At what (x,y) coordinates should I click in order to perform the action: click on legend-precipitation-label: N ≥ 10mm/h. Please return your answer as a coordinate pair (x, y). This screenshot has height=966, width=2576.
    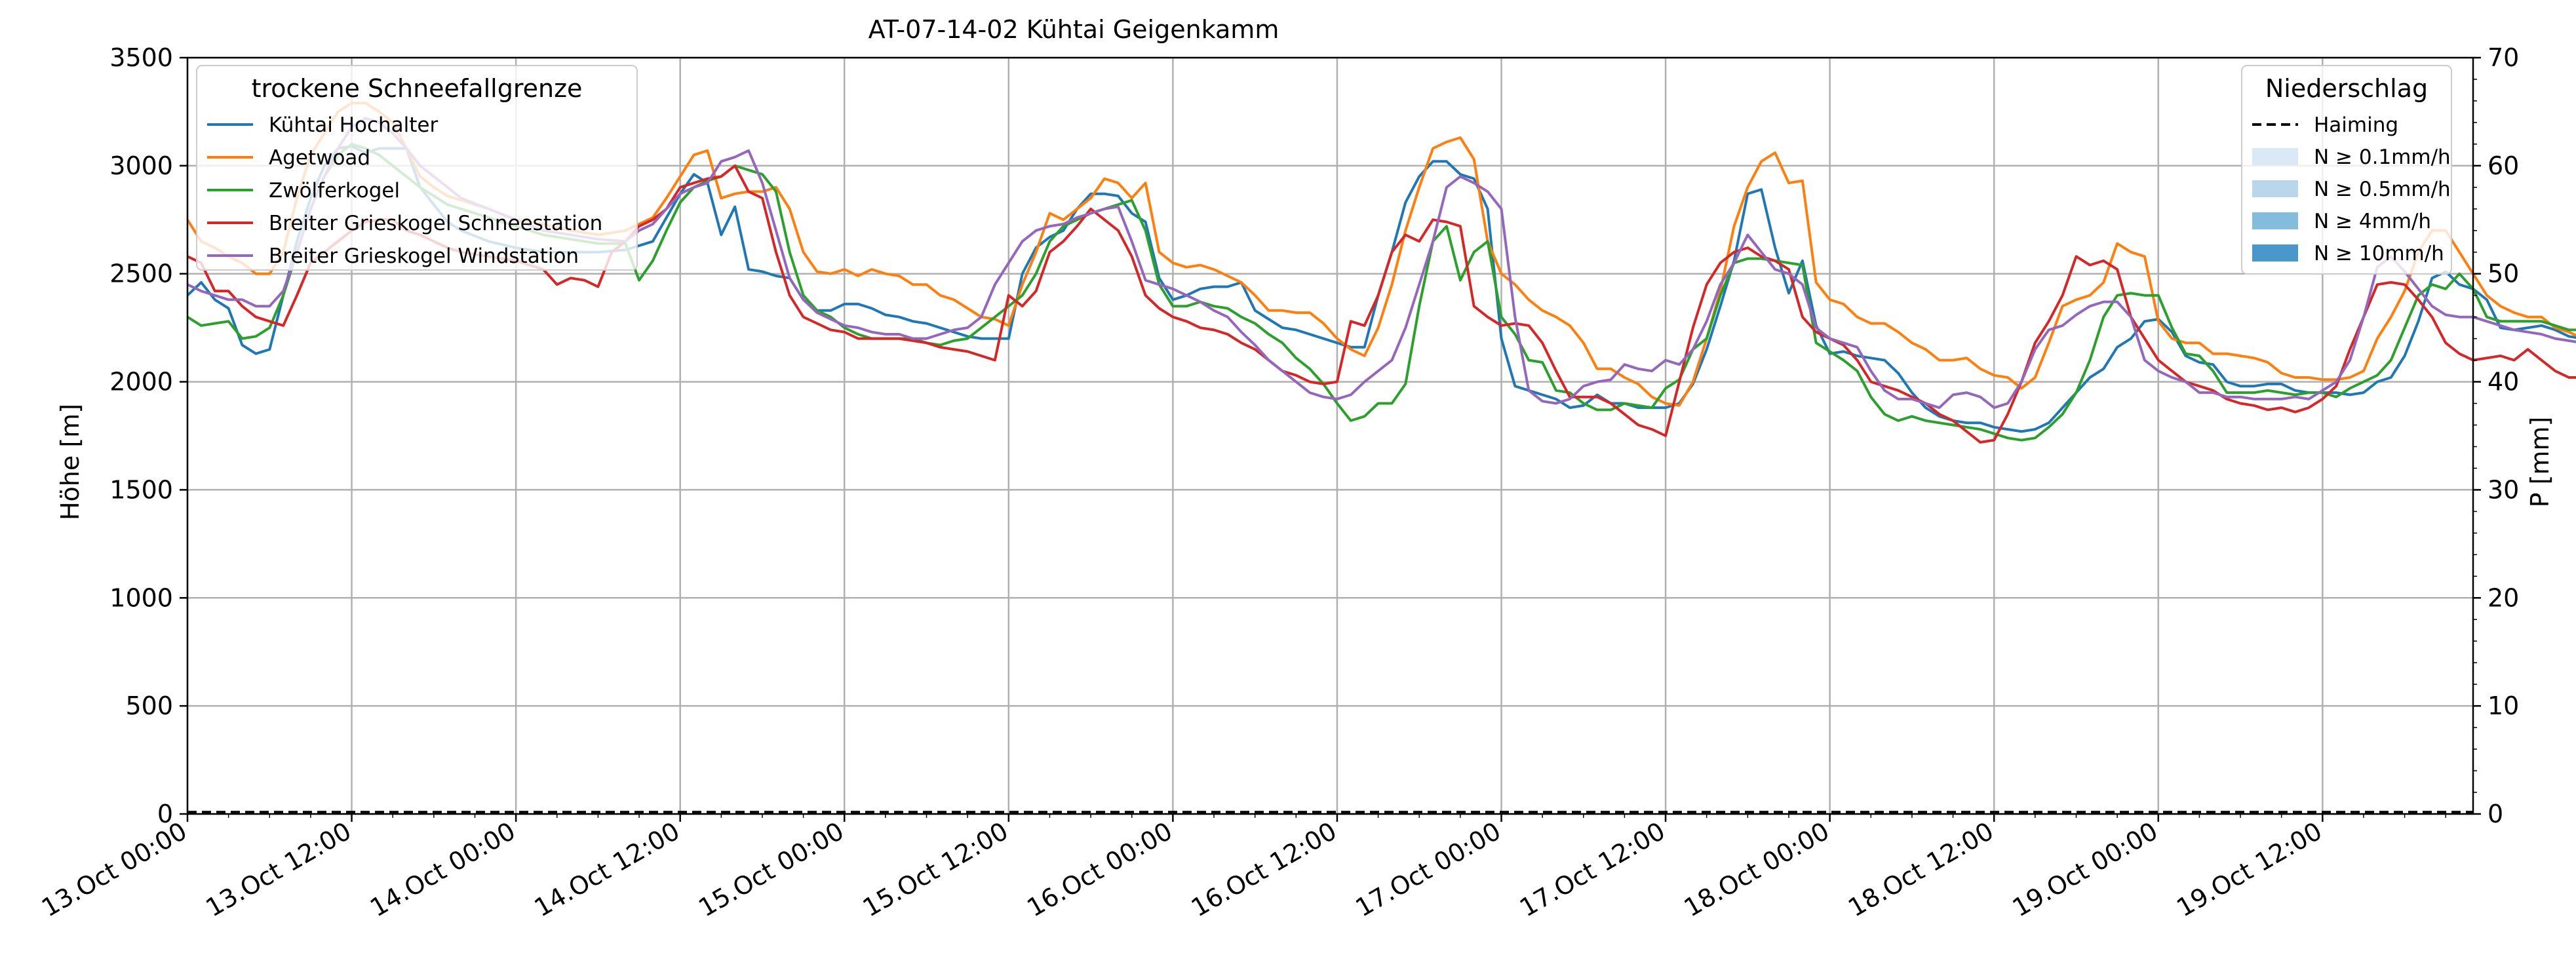
    Looking at the image, I should click on (2379, 253).